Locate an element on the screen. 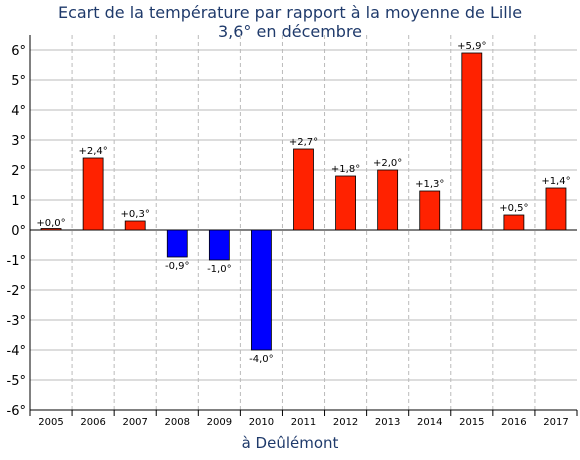 The width and height of the screenshot is (580, 460). data-label: +2,0° is located at coordinates (387, 163).